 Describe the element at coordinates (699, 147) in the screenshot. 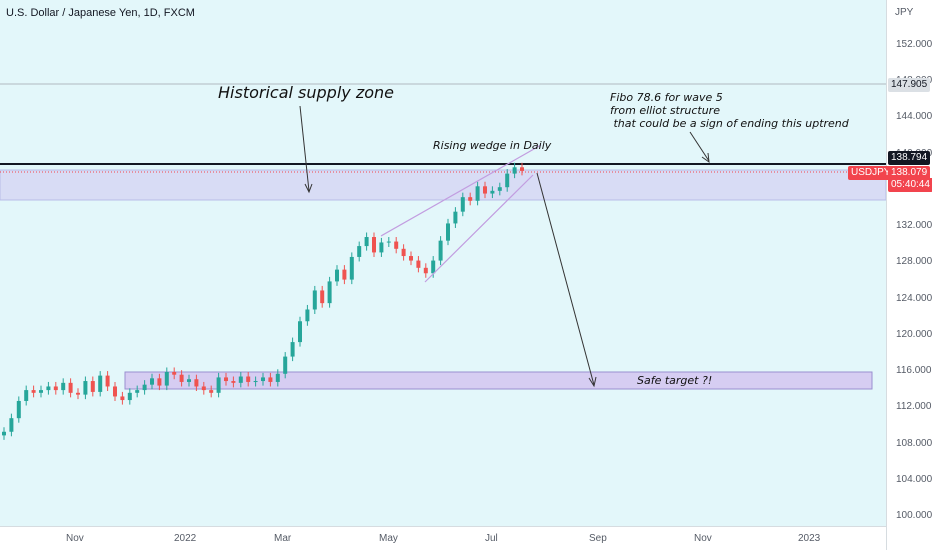

I see `fibo-arrow` at that location.